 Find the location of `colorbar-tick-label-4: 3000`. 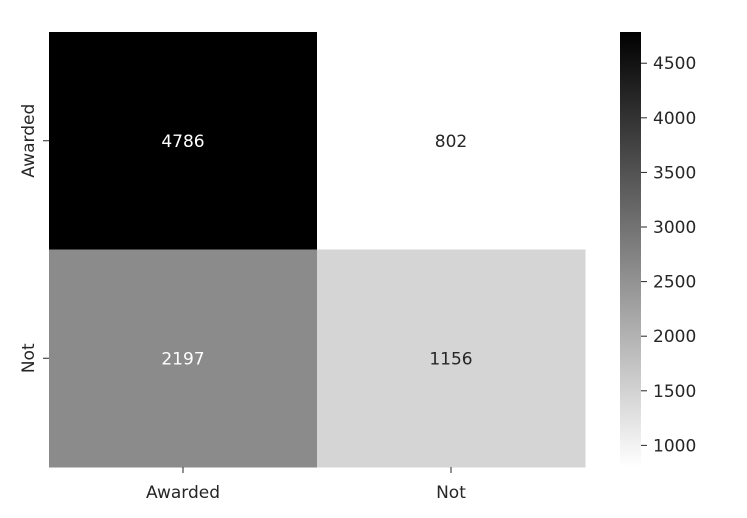

colorbar-tick-label-4: 3000 is located at coordinates (674, 228).